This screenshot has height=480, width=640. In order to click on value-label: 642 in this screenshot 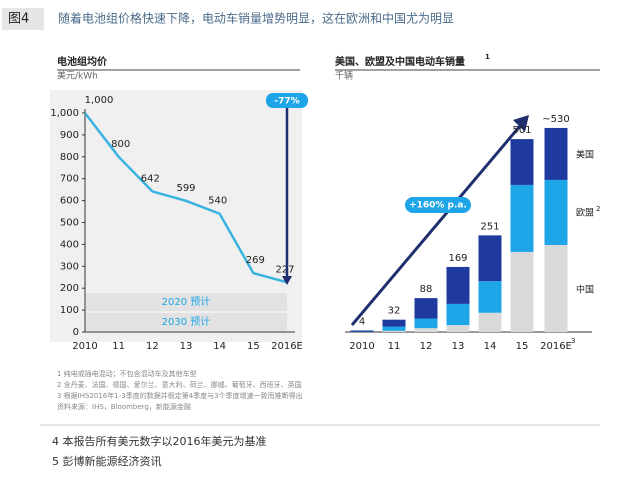, I will do `click(150, 178)`.